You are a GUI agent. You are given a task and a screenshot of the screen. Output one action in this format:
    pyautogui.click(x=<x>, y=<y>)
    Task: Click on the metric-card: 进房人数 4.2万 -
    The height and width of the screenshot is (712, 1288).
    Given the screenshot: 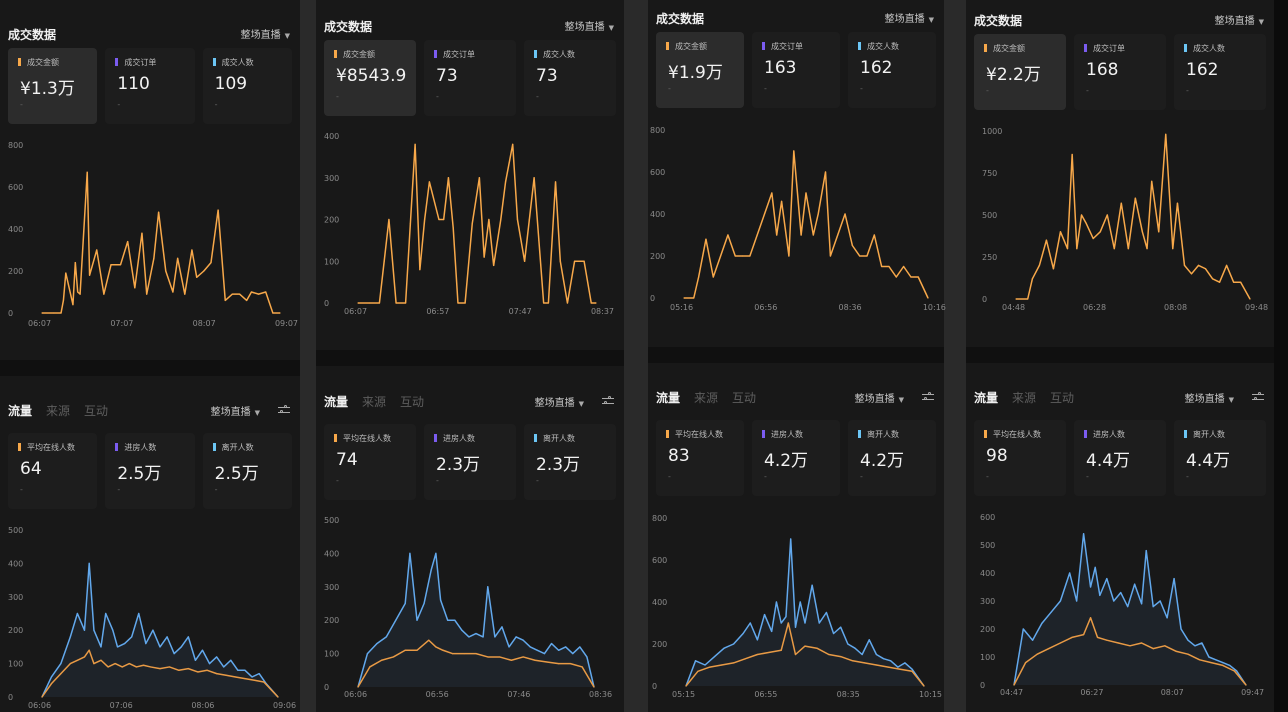 What is the action you would take?
    pyautogui.click(x=796, y=458)
    